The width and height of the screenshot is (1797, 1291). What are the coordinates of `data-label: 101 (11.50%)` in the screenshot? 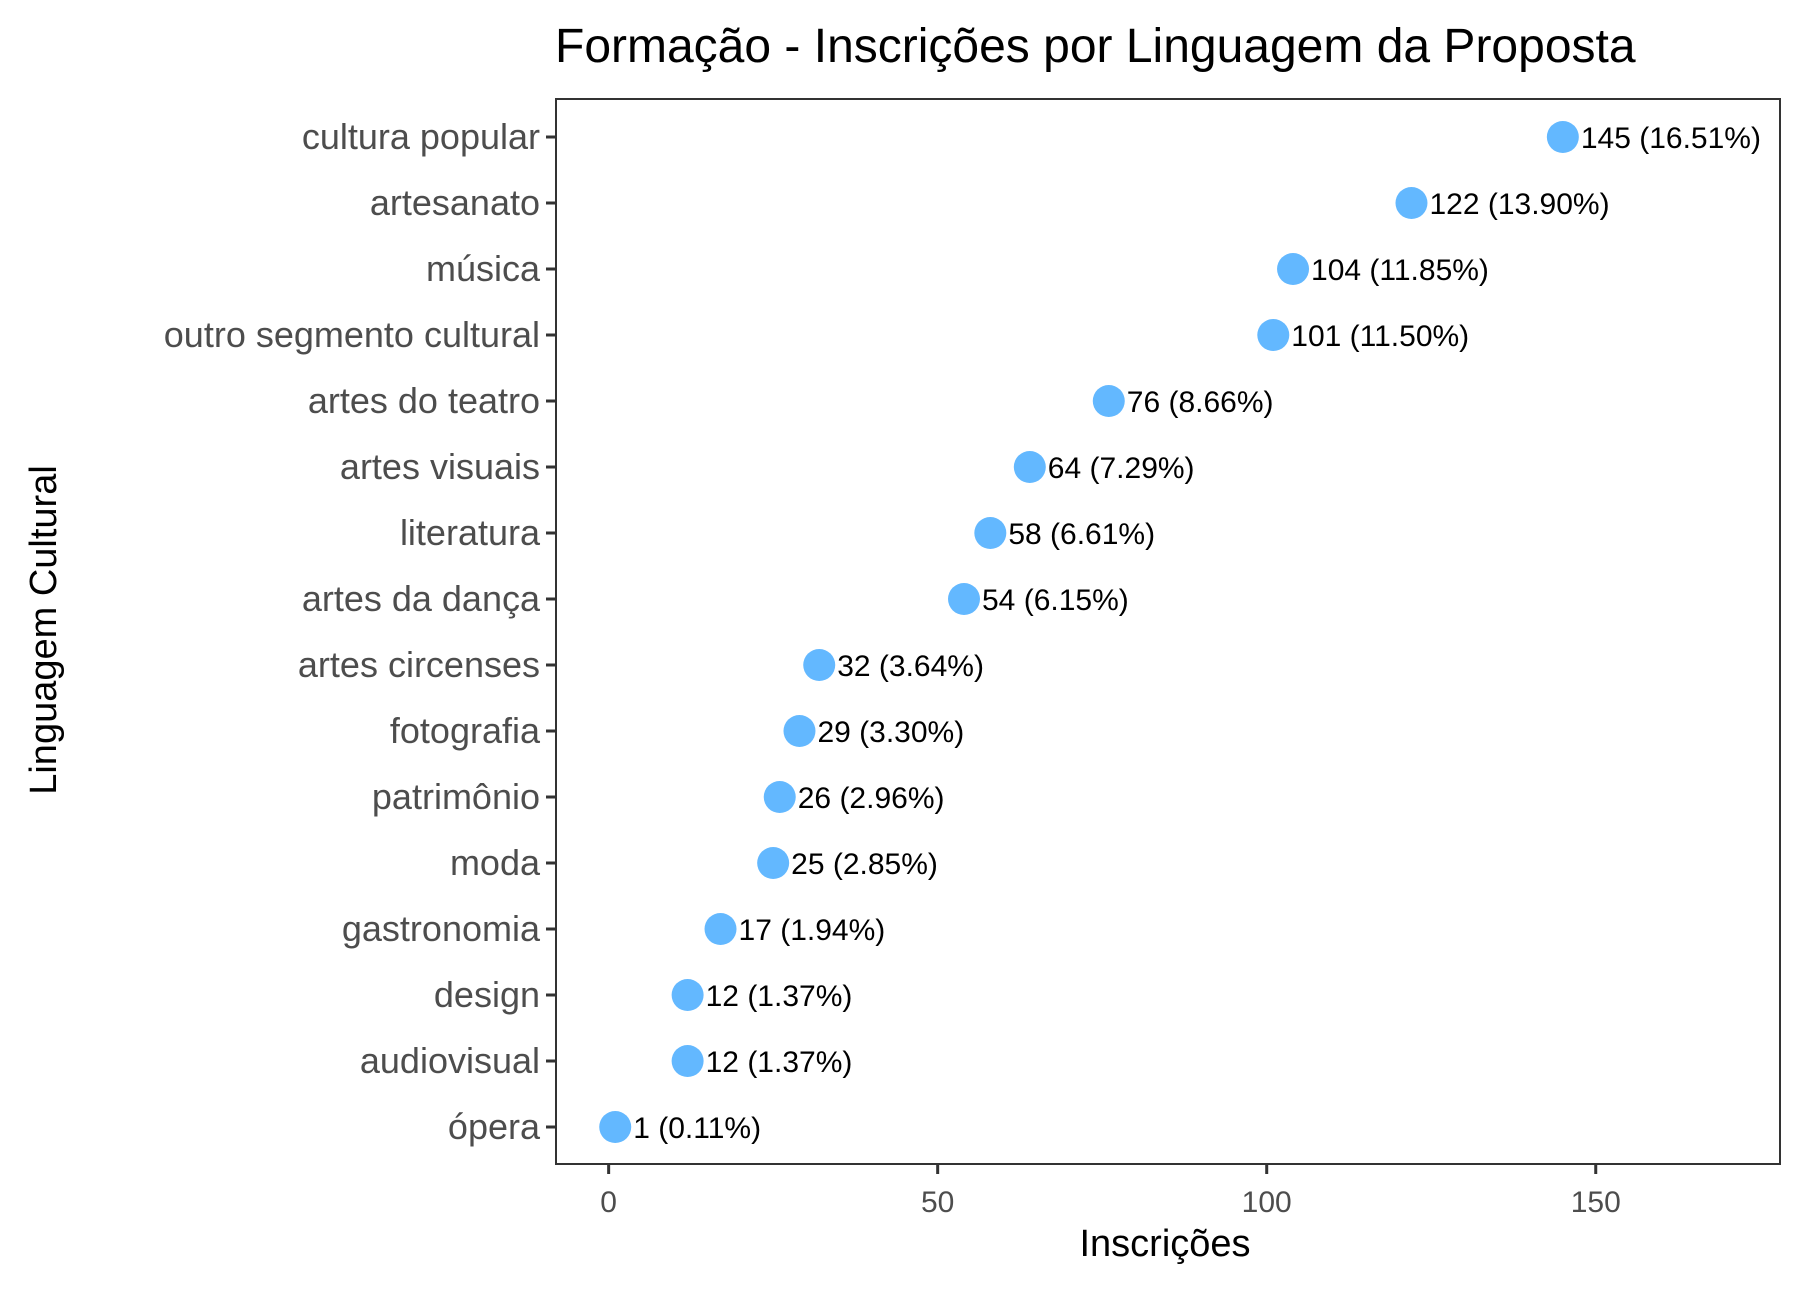 It's located at (1380, 336).